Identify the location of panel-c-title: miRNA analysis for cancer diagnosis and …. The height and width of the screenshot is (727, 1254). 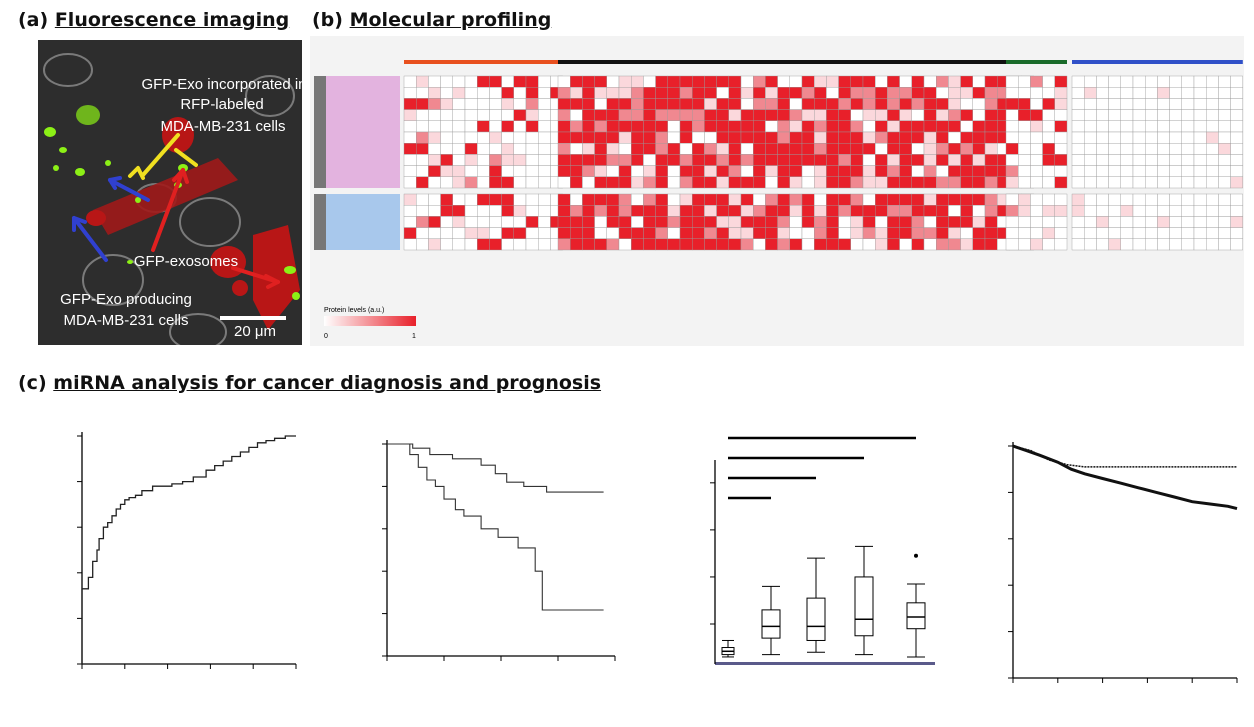
(327, 383).